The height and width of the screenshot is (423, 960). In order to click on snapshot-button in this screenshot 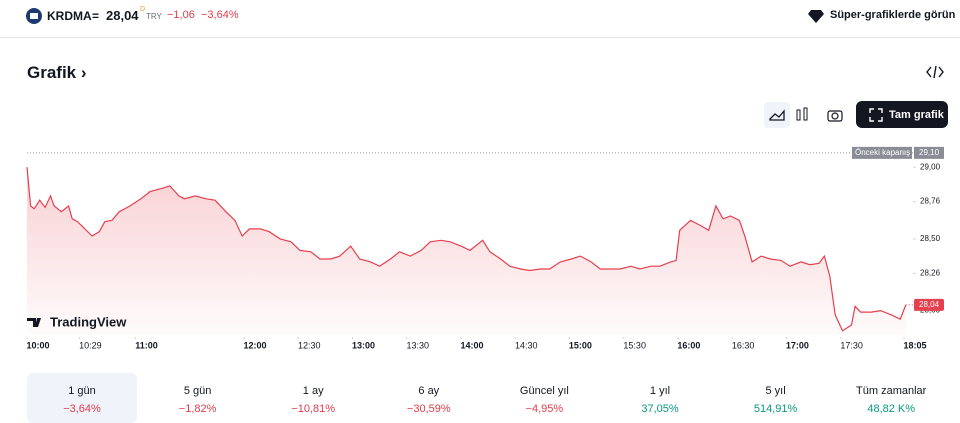, I will do `click(835, 115)`.